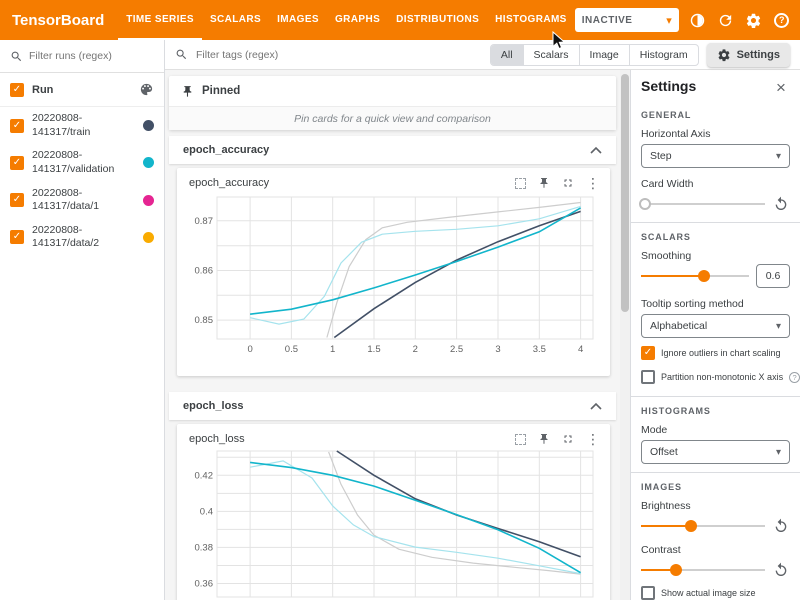  What do you see at coordinates (146, 89) in the screenshot?
I see `palette-icon` at bounding box center [146, 89].